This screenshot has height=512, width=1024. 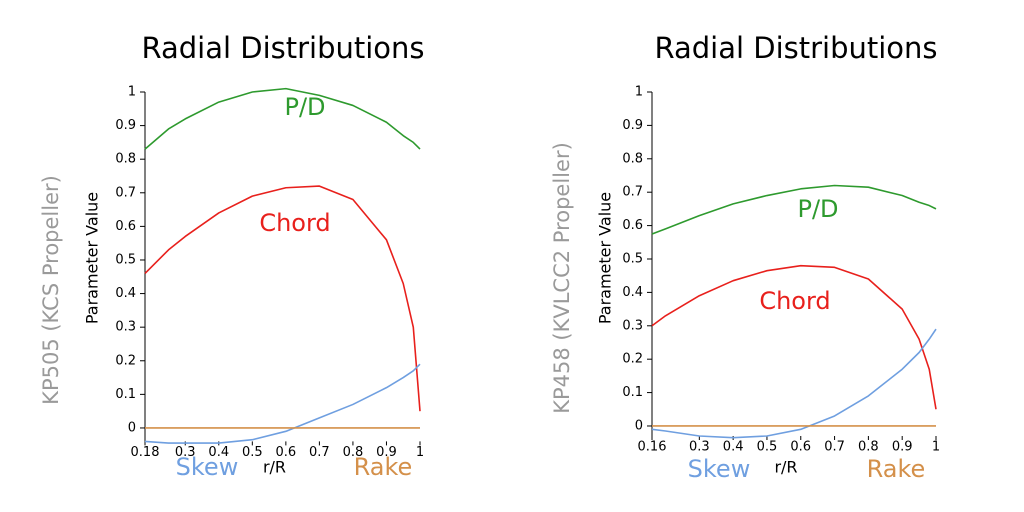 What do you see at coordinates (145, 452) in the screenshot?
I see `x-tick-label: 0.18` at bounding box center [145, 452].